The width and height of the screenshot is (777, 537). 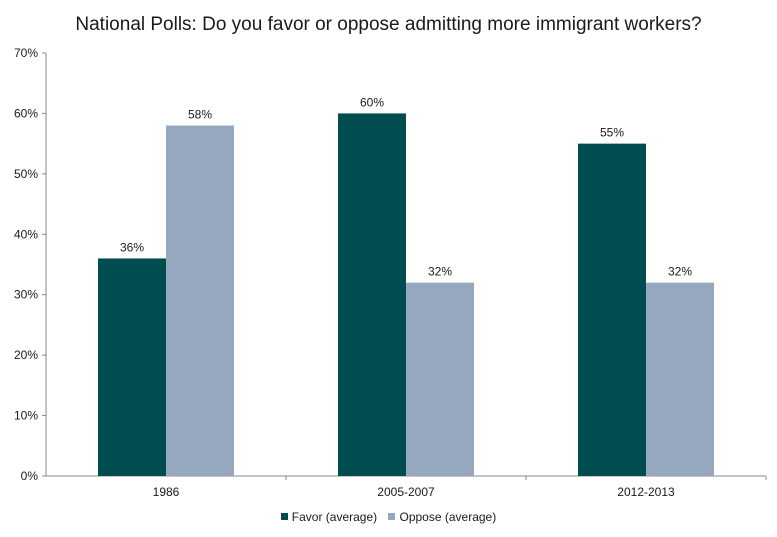 What do you see at coordinates (392, 516) in the screenshot?
I see `legend-swatch-oppose` at bounding box center [392, 516].